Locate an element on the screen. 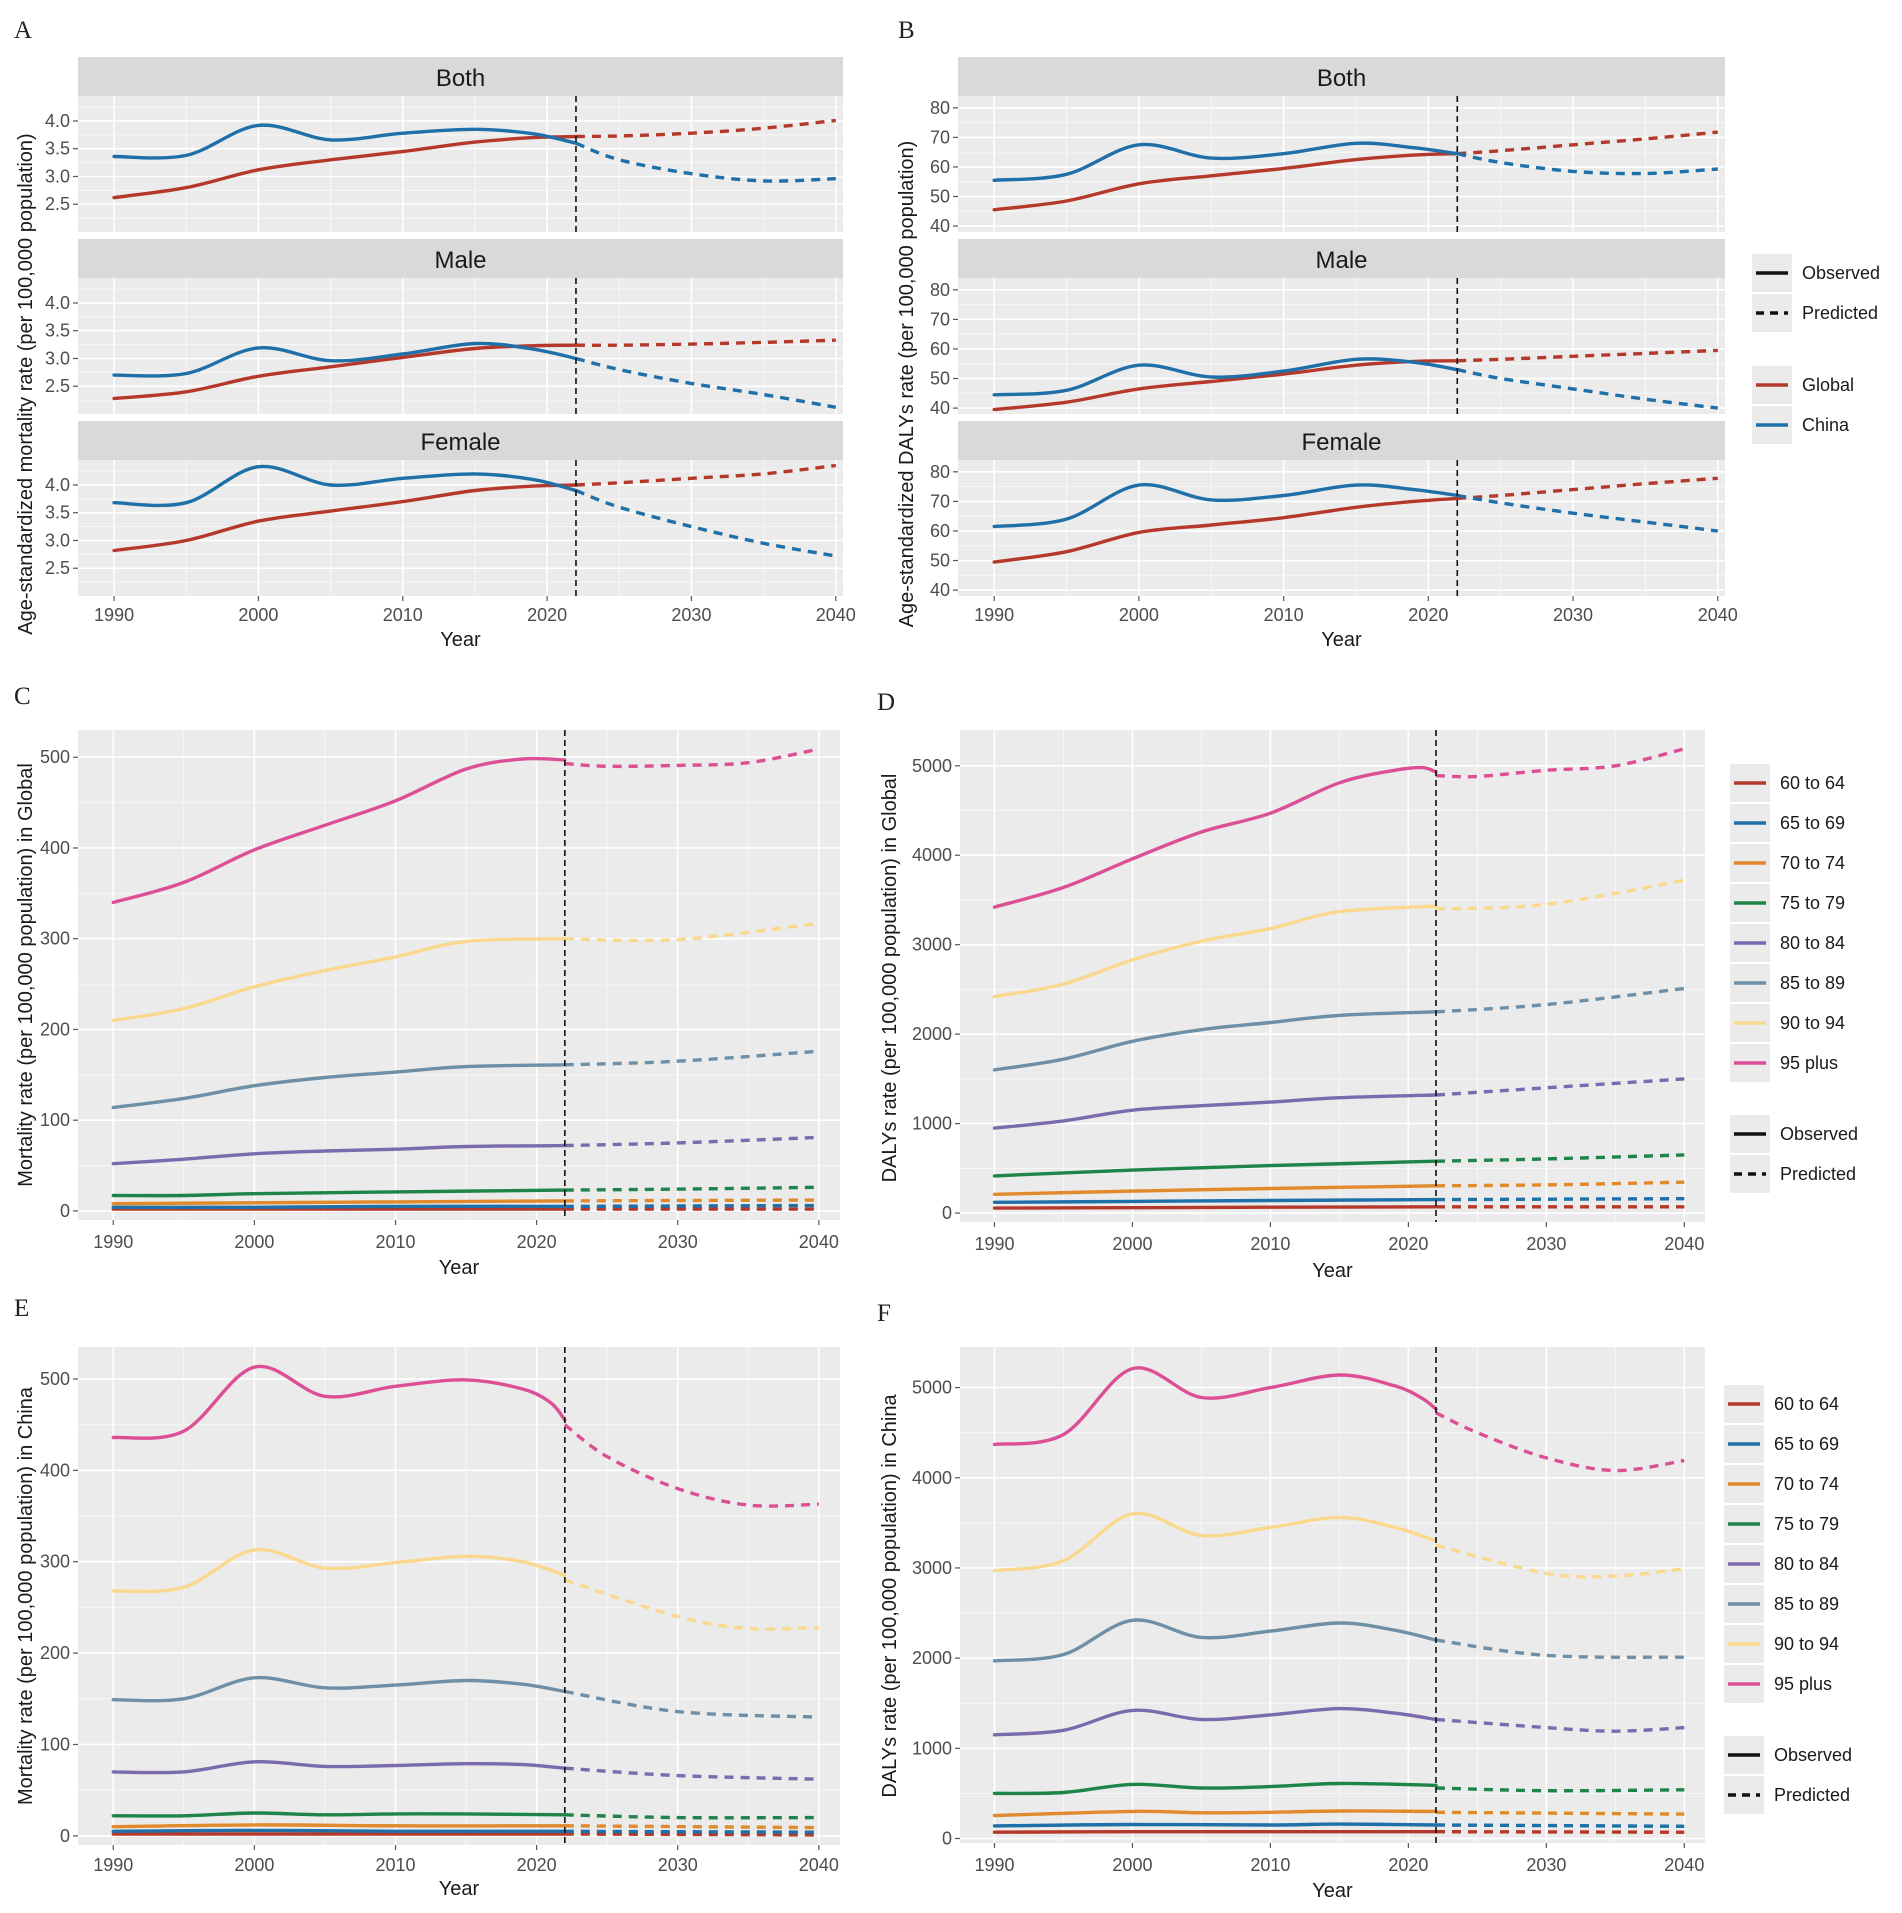 The width and height of the screenshot is (1902, 1913). facet-strip is located at coordinates (1341, 440).